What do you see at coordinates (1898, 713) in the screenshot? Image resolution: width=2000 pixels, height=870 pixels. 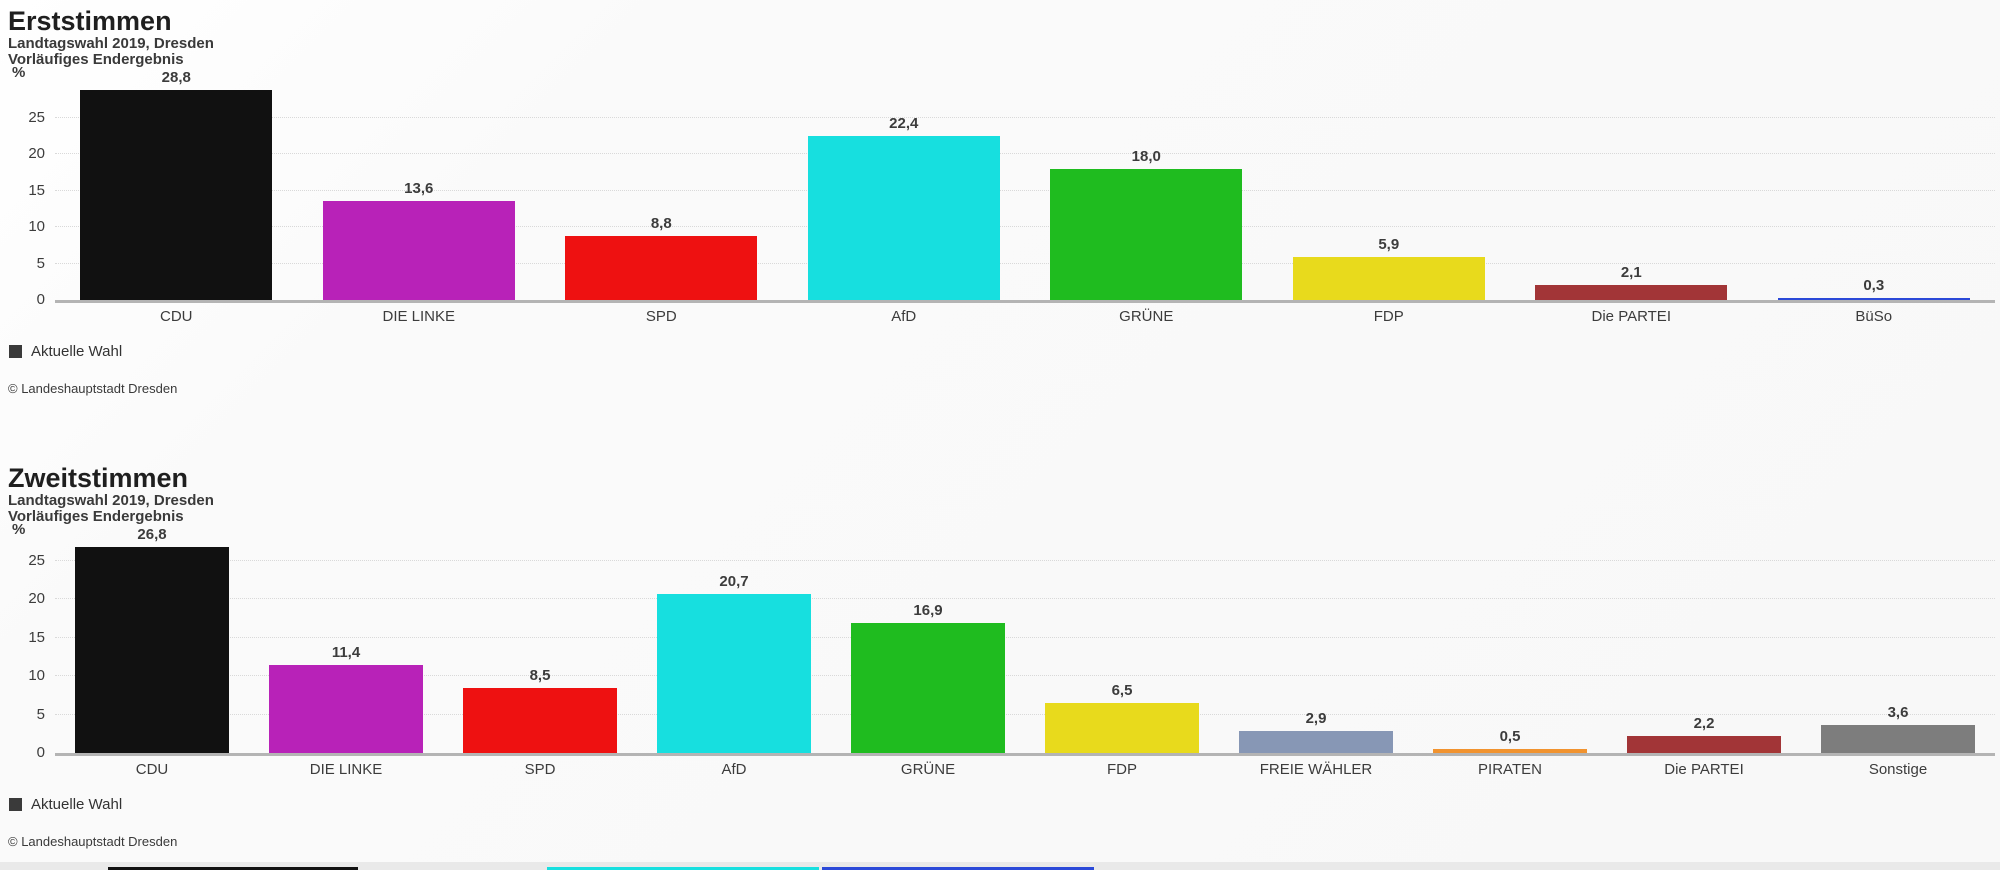 I see `bar-value-label: 3,6` at bounding box center [1898, 713].